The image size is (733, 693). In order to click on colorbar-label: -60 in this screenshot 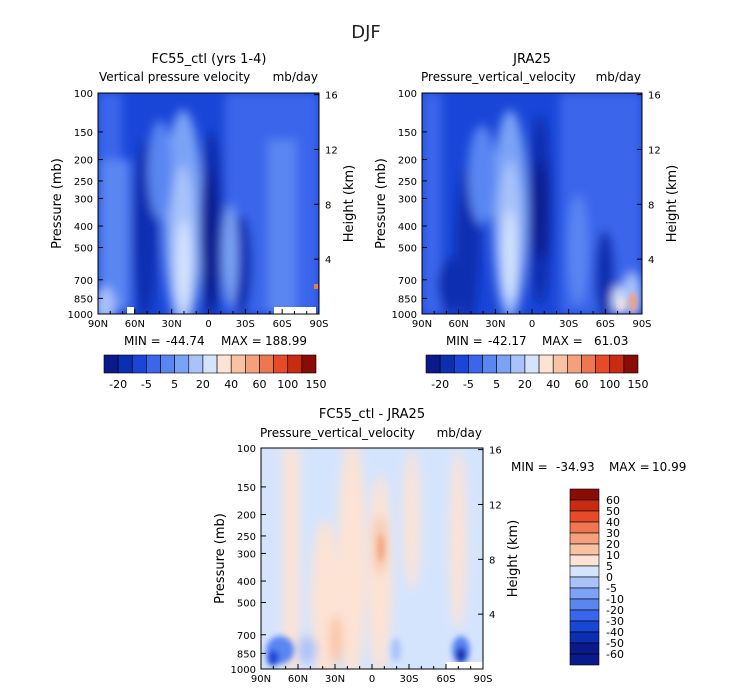, I will do `click(615, 654)`.